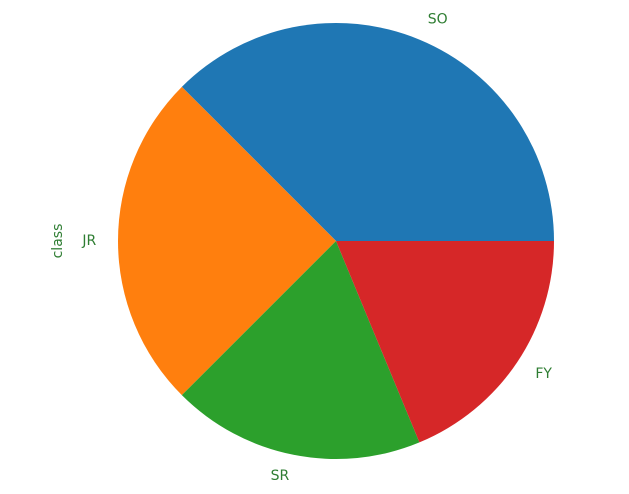  Describe the element at coordinates (280, 476) in the screenshot. I see `slice-label-sr: SR` at that location.